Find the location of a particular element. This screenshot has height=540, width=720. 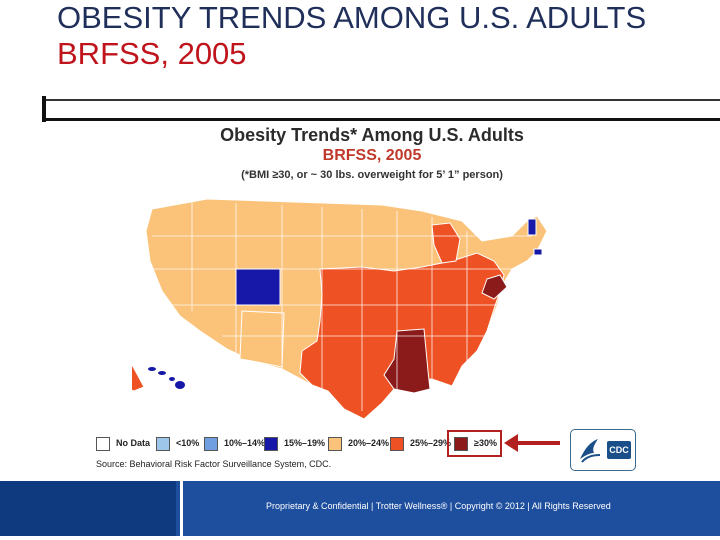

legend-label: <10% is located at coordinates (188, 443).